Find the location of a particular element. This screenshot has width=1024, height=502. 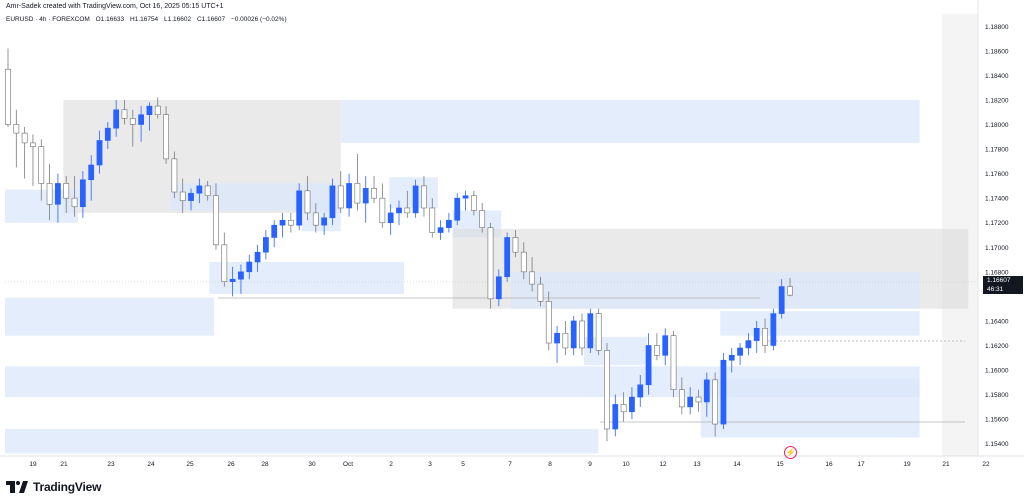

ohlc-high: H1.16754 is located at coordinates (144, 19).